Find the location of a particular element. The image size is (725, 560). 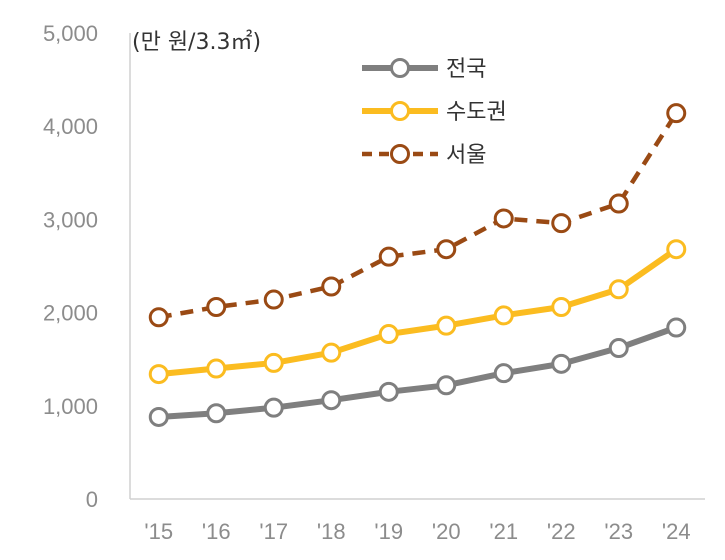

x-tick-label: '17 is located at coordinates (273, 531).